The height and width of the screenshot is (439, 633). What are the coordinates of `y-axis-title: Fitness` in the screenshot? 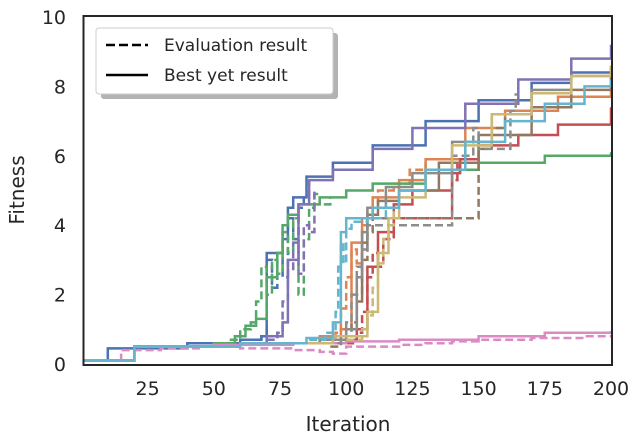 It's located at (17, 189).